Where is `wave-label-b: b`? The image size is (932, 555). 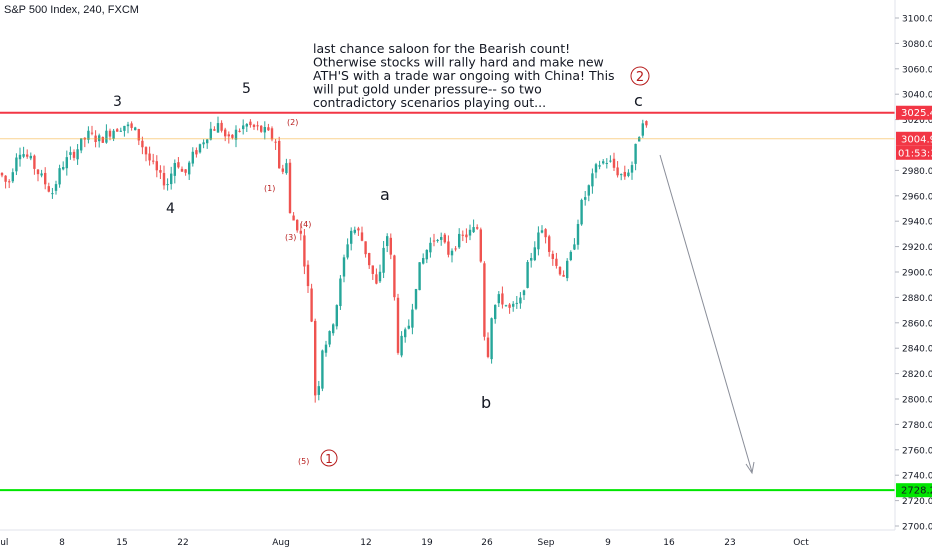 wave-label-b: b is located at coordinates (486, 402).